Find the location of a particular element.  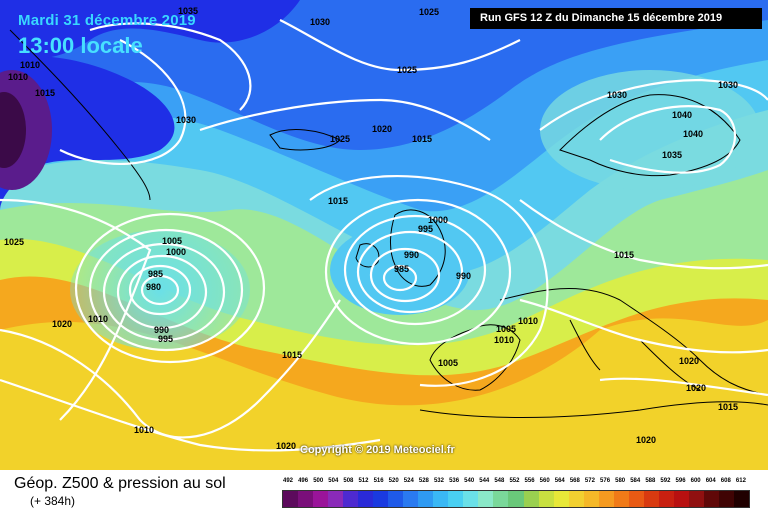

scale-value-label: 544 is located at coordinates (484, 481).